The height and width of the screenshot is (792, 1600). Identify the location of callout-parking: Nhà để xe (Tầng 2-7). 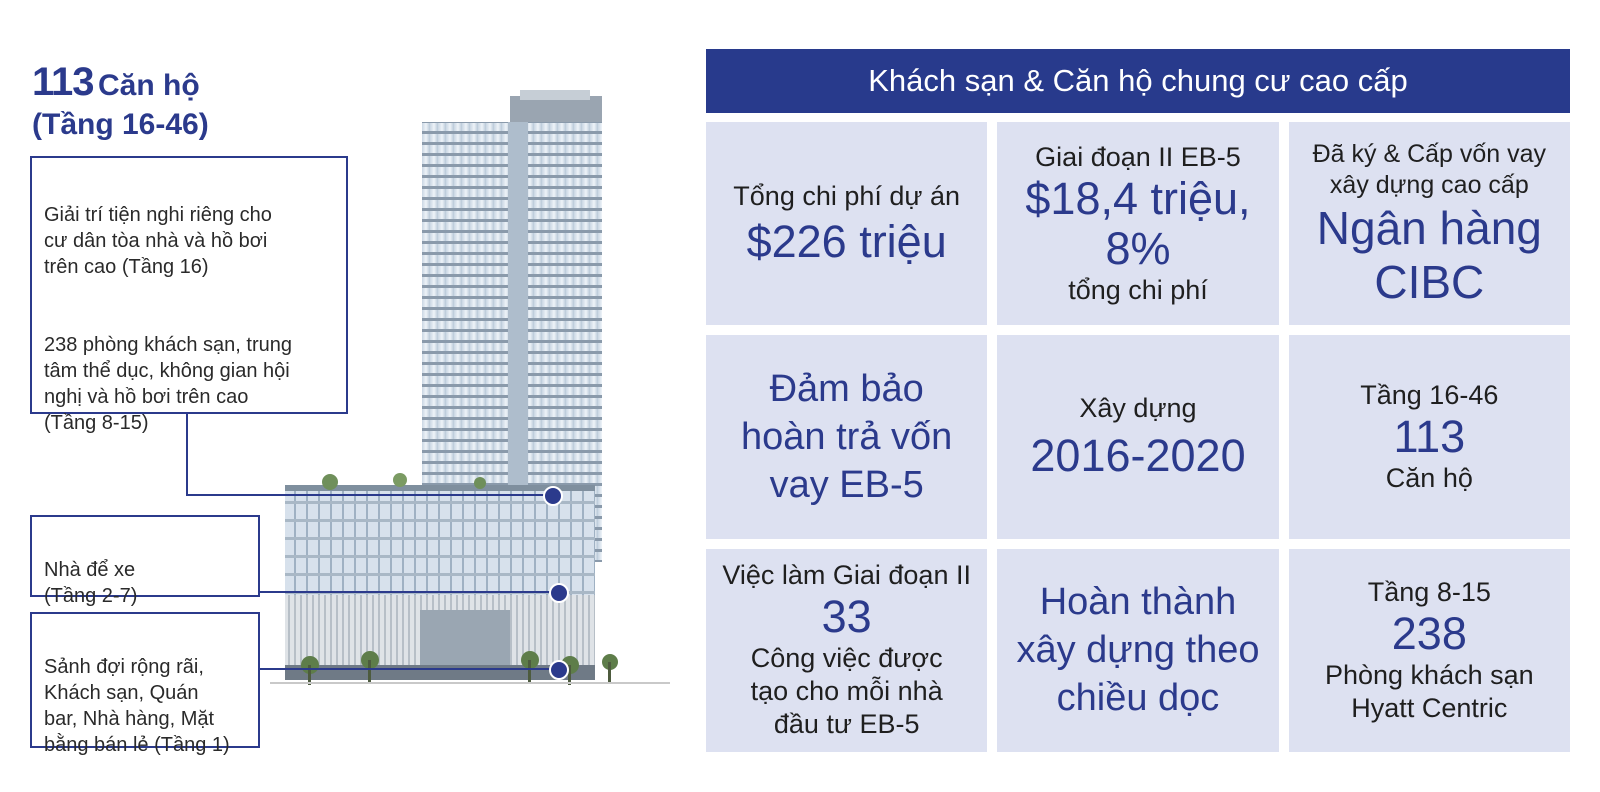
(145, 561).